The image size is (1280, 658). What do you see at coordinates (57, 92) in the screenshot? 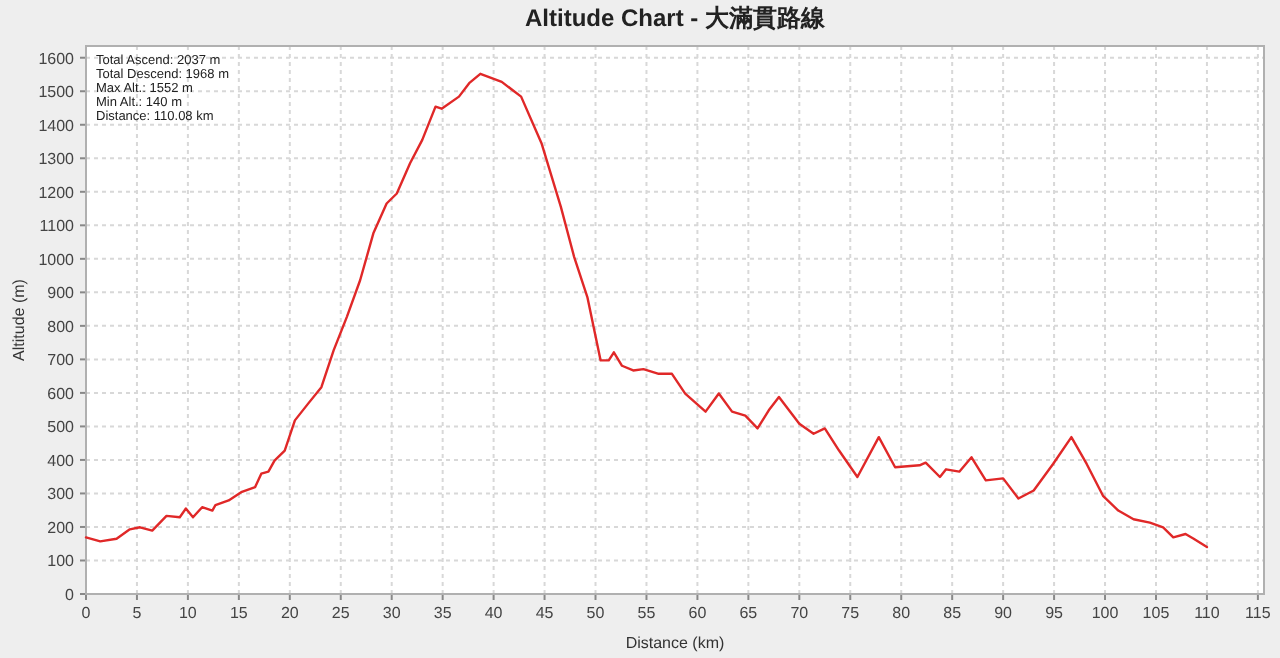
I see `y-tick-label: 1500` at bounding box center [57, 92].